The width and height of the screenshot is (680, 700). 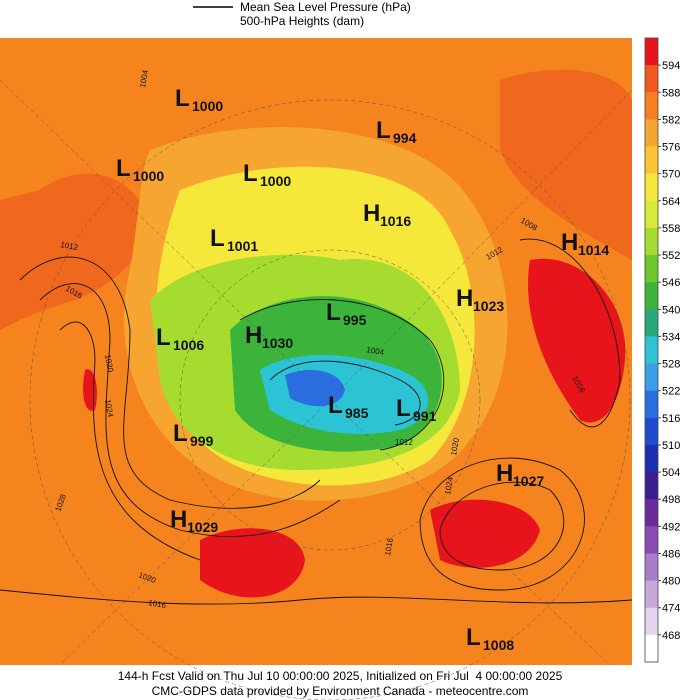 What do you see at coordinates (671, 392) in the screenshot?
I see `colorbar-label: 522` at bounding box center [671, 392].